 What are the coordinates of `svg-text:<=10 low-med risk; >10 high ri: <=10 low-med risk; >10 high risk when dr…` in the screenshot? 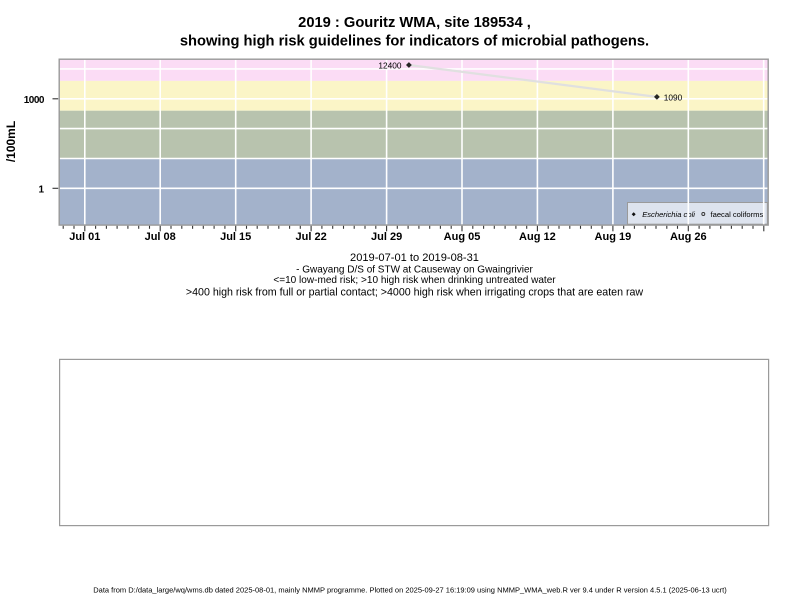 It's located at (414, 280).